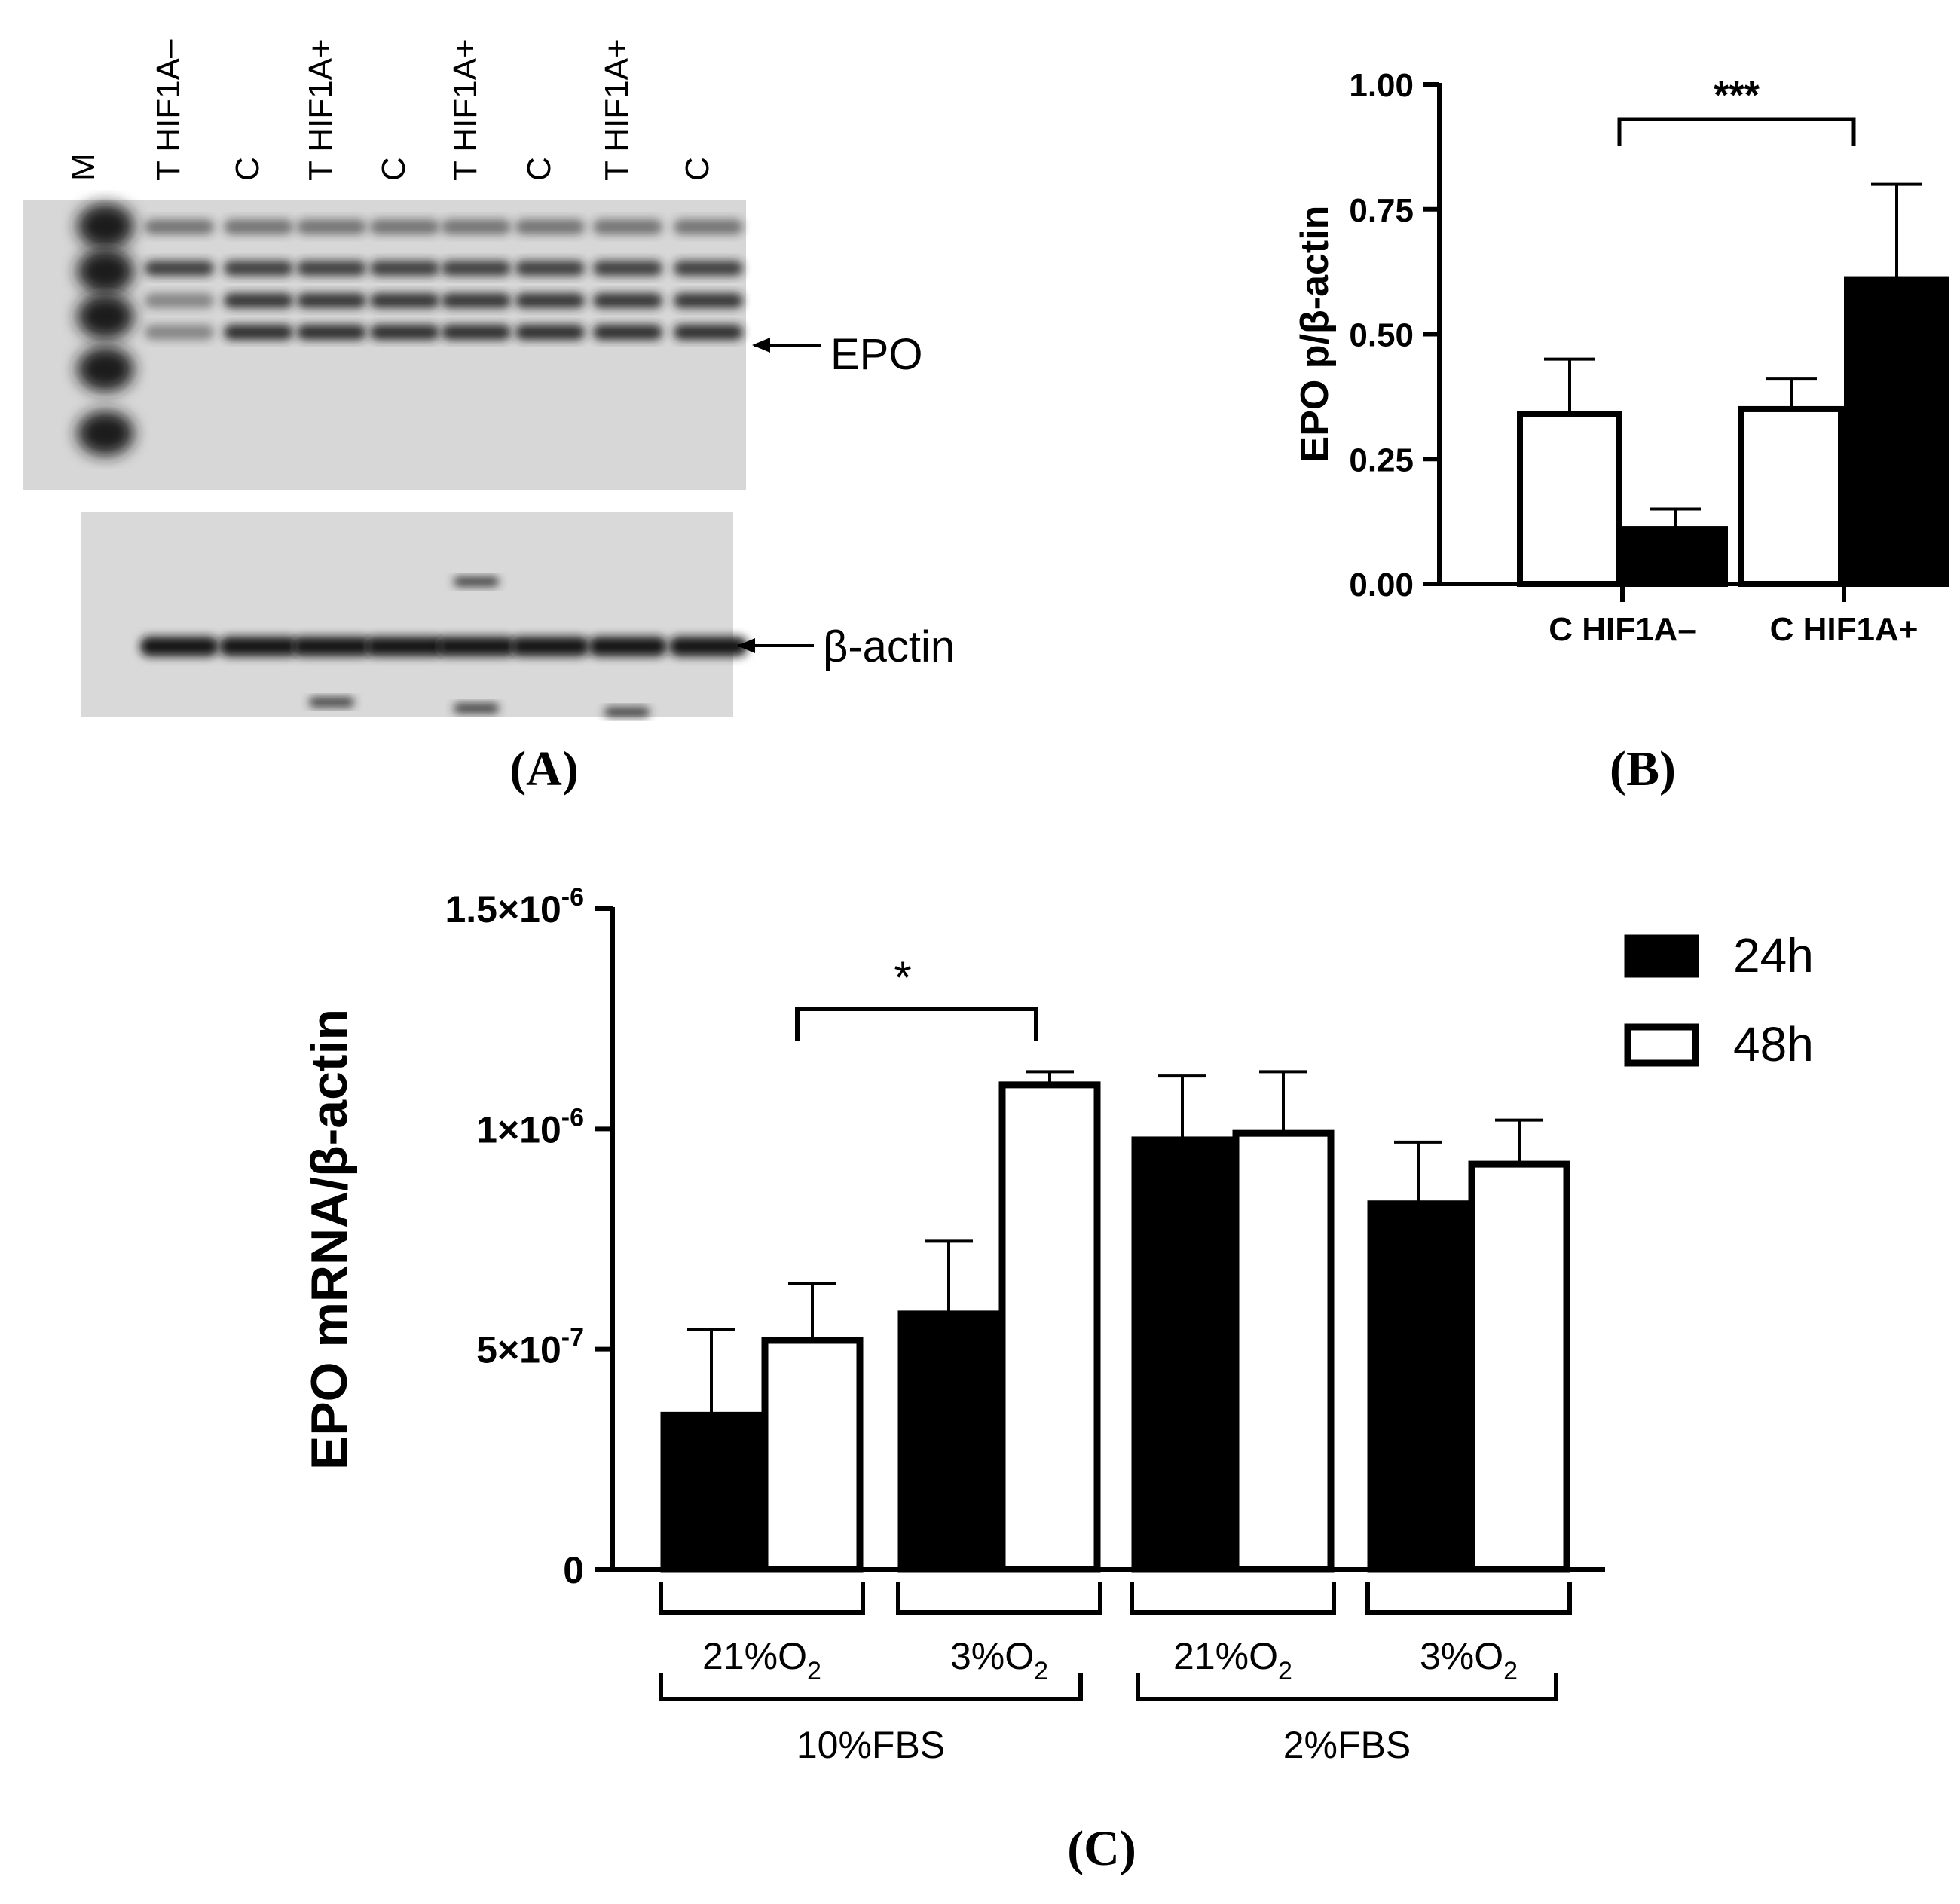  What do you see at coordinates (1381, 585) in the screenshot?
I see `y-tick-label: 0.00` at bounding box center [1381, 585].